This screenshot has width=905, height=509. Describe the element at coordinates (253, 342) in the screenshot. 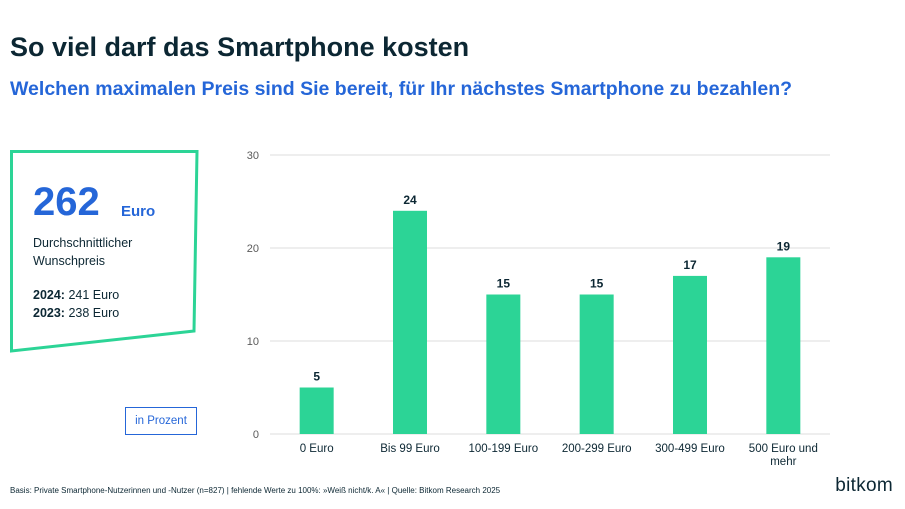

I see `y-tick-label: 10` at that location.